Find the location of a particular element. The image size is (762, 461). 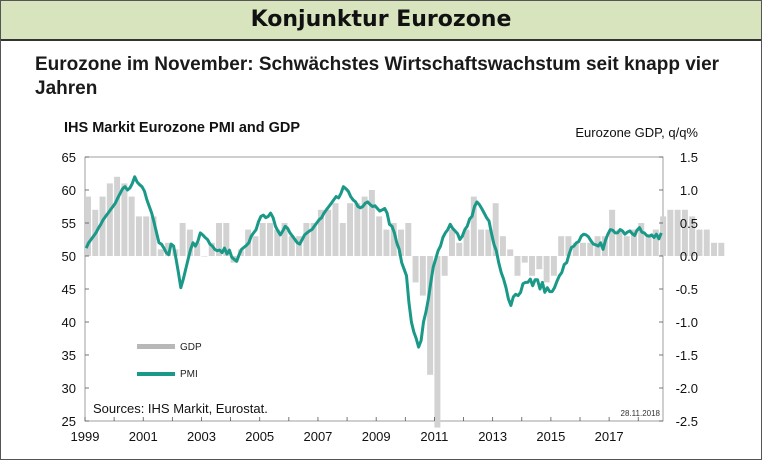

right-axis-ticks: 1.5 1.0 0.5 0.0 -0.5 -1.0 -1.5 -2.0 -2.5 is located at coordinates (678, 289).